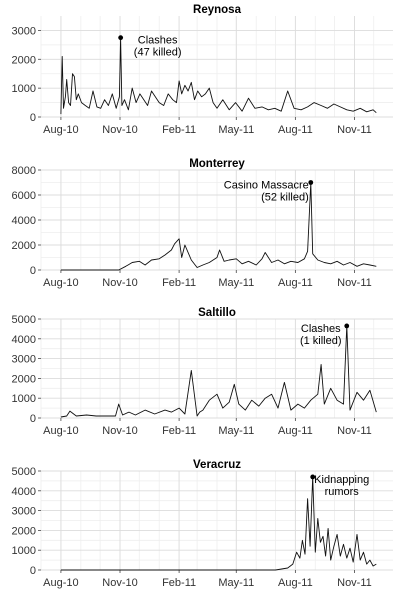  Describe the element at coordinates (285, 198) in the screenshot. I see `annotation-label-line: (52 killed)` at that location.